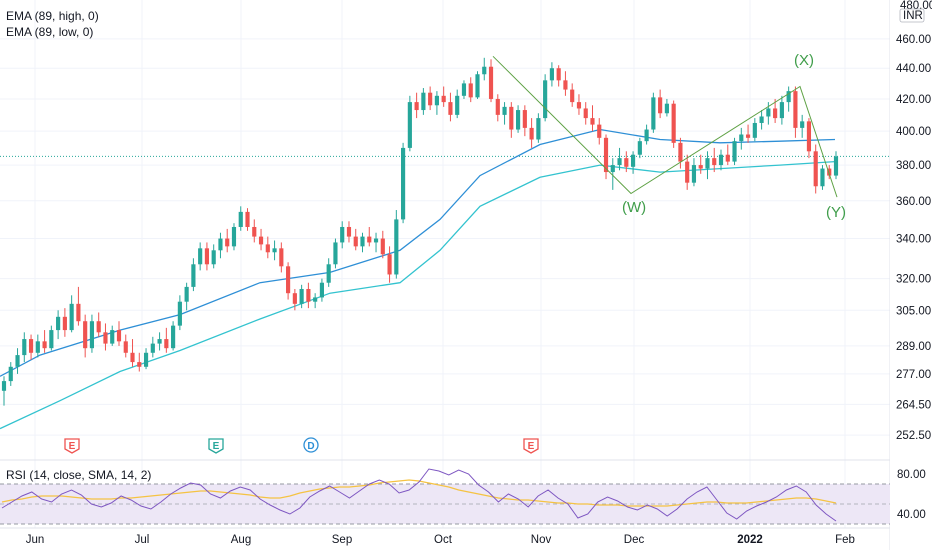  What do you see at coordinates (913, 69) in the screenshot?
I see `price-tick-label: 440.00` at bounding box center [913, 69].